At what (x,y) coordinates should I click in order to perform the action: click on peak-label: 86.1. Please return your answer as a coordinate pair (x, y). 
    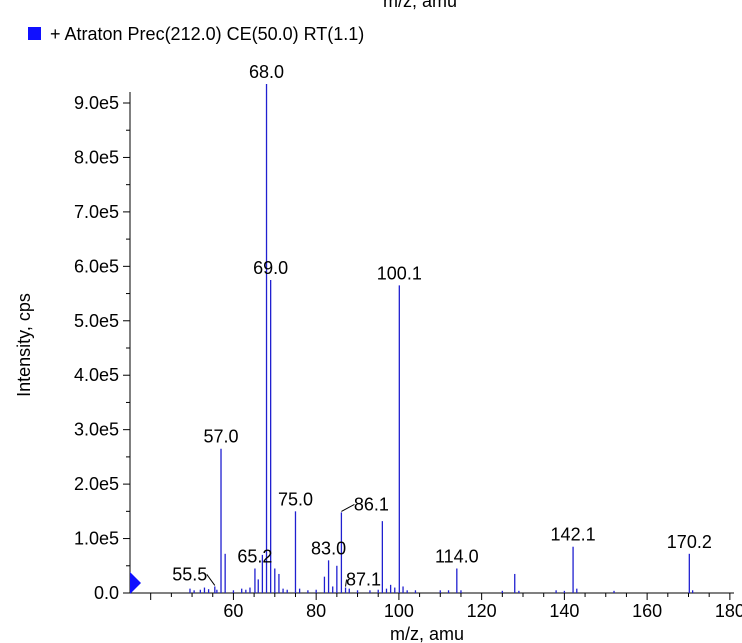
    Looking at the image, I should click on (371, 504).